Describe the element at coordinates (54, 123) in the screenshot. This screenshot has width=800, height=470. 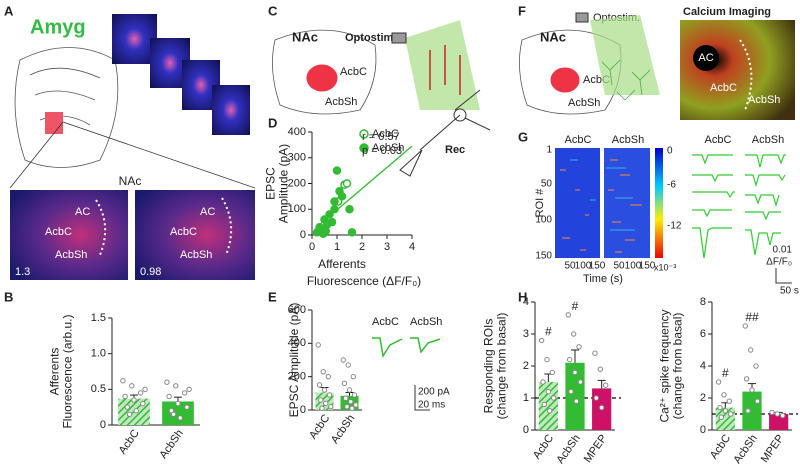
I see `injection-site` at that location.